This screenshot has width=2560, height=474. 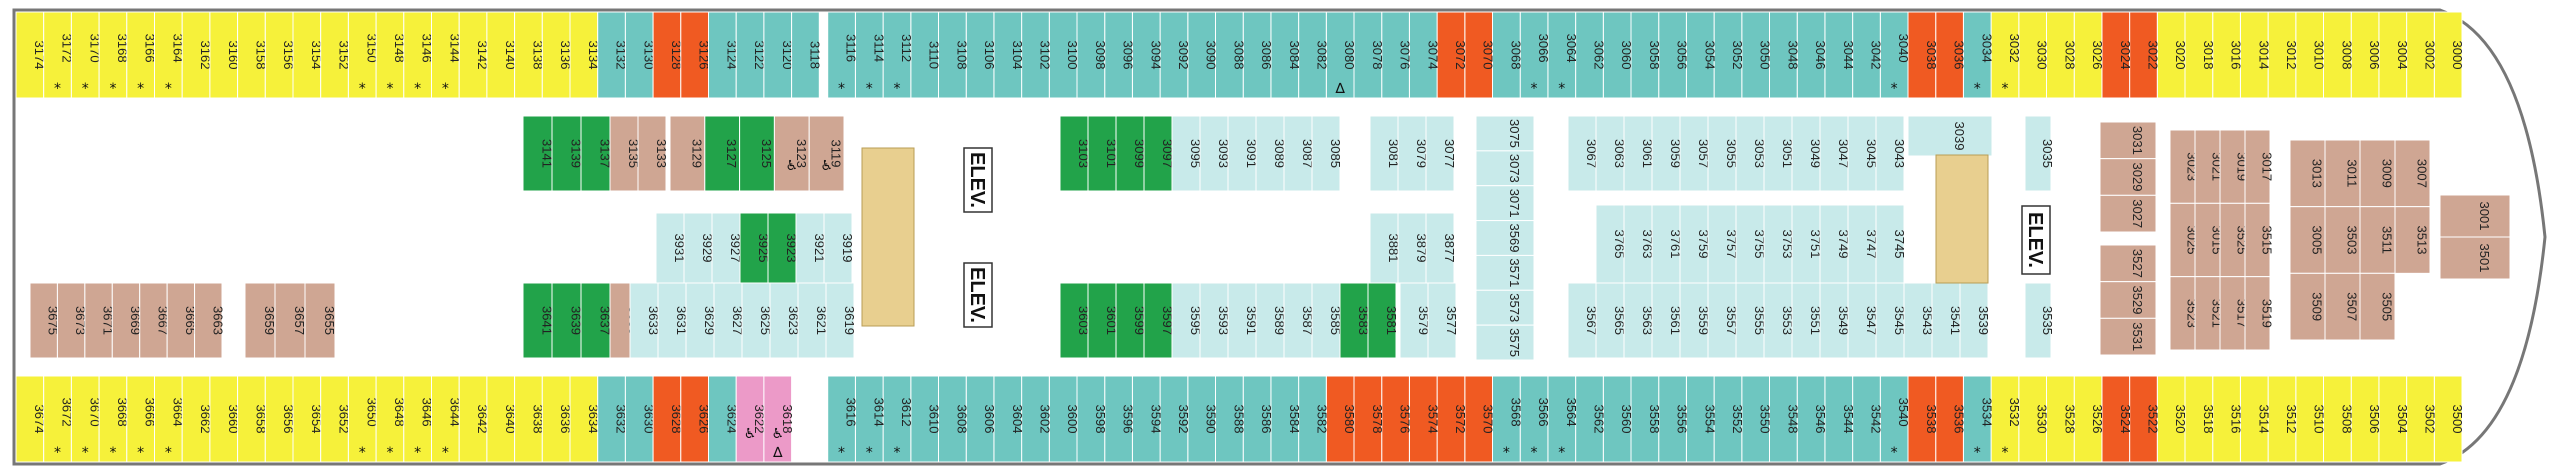 I want to click on cabin-3608: 3608, so click(x=954, y=419).